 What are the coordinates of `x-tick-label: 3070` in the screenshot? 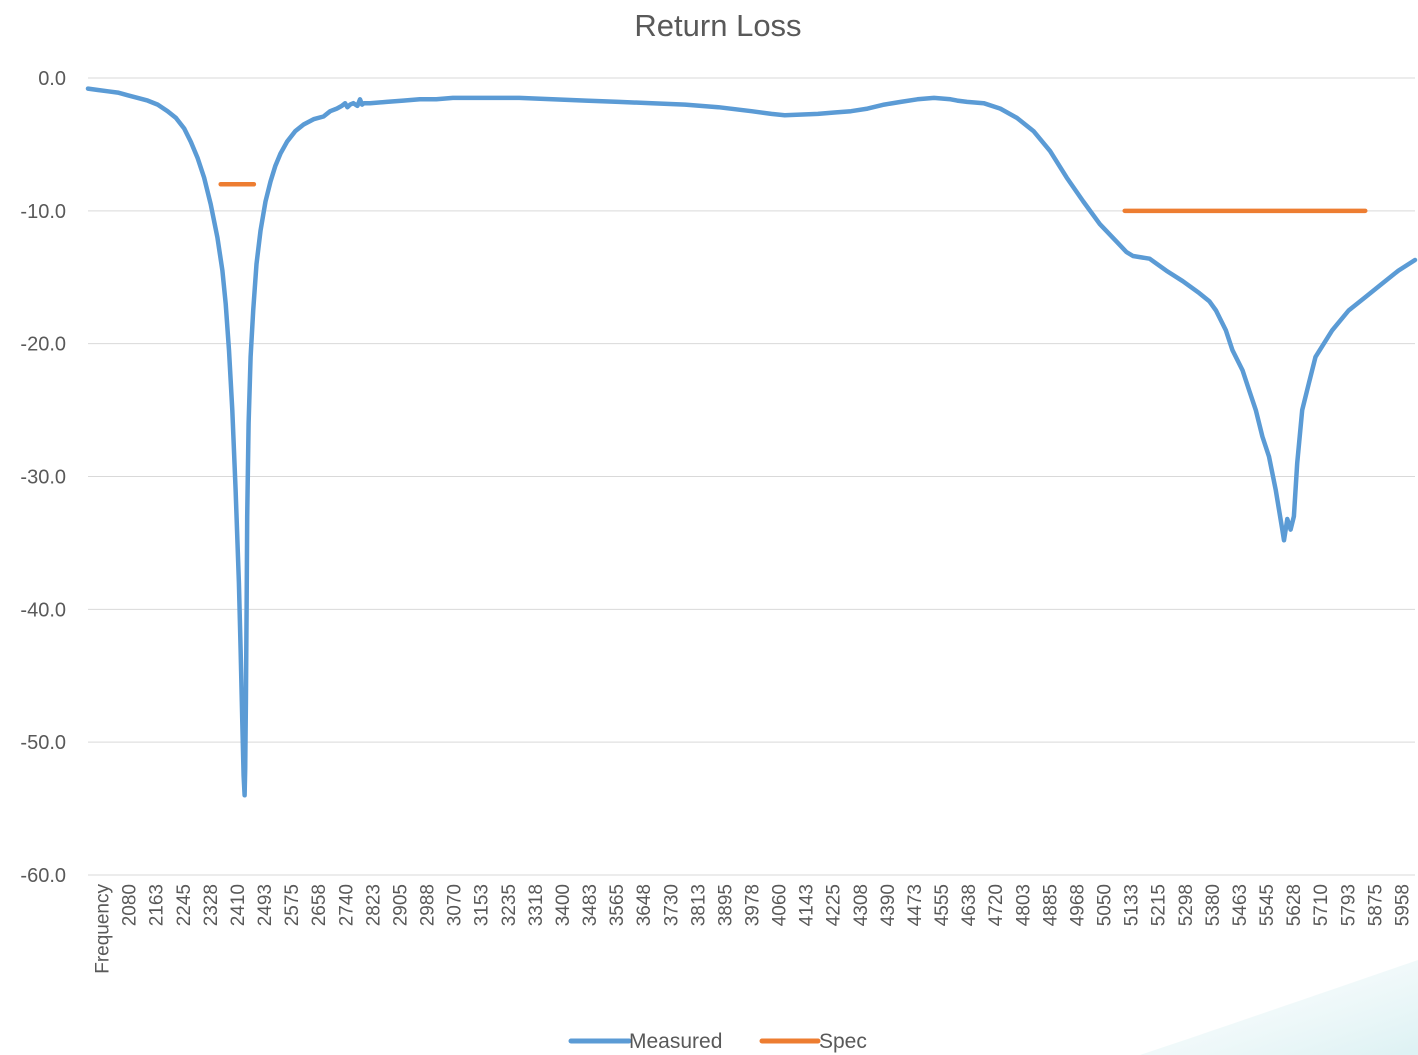 It's located at (455, 905).